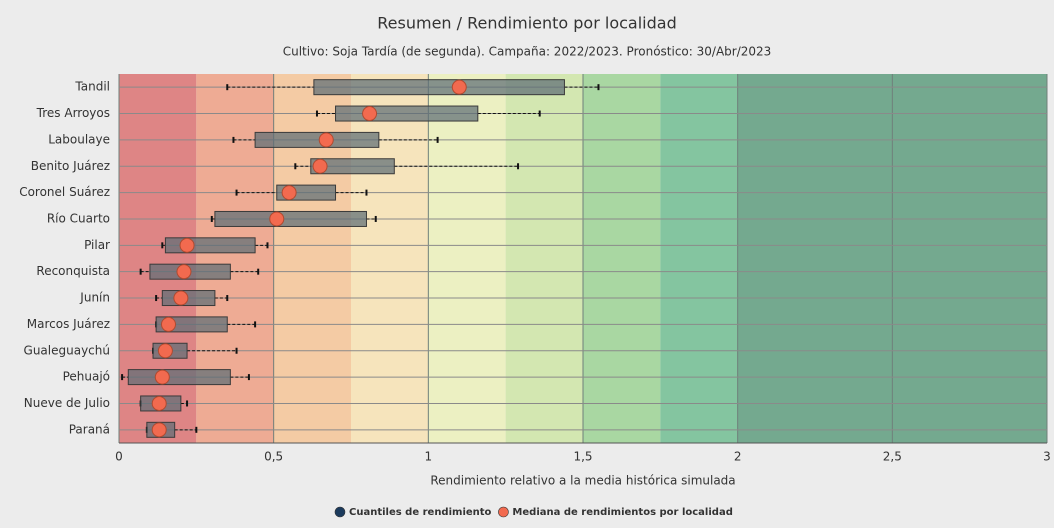 The image size is (1054, 528). Describe the element at coordinates (892, 457) in the screenshot. I see `x-tick-label: 2,5` at that location.